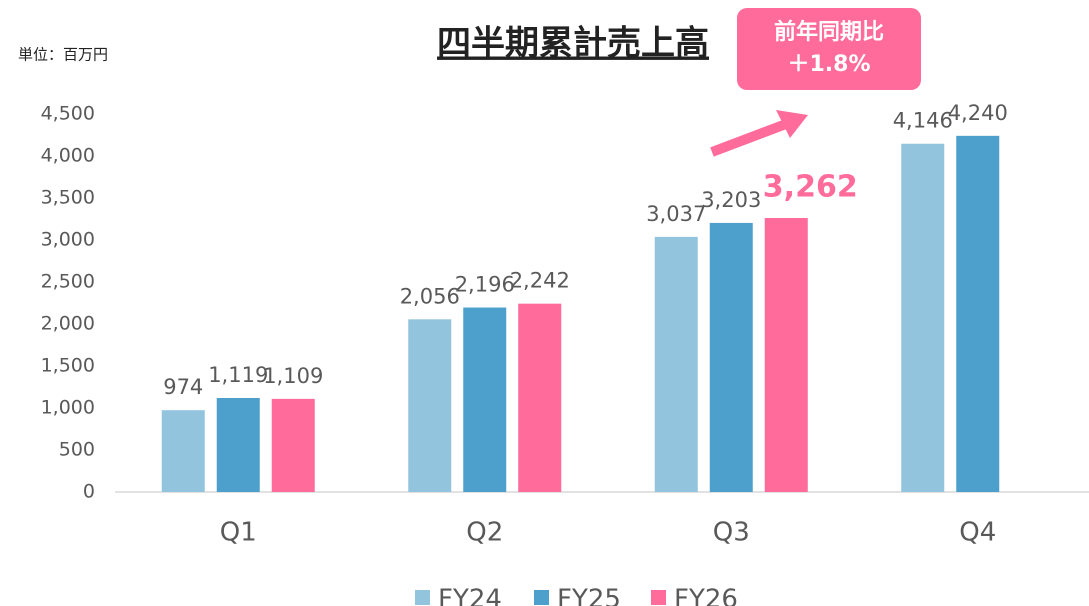 The height and width of the screenshot is (606, 1089). What do you see at coordinates (68, 366) in the screenshot?
I see `y-tick-label: 1,500` at bounding box center [68, 366].